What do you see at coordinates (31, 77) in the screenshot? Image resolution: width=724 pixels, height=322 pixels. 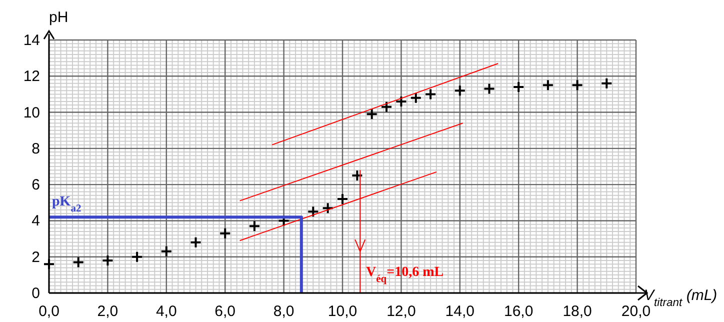 I see `y-tick-label: 12` at bounding box center [31, 77].